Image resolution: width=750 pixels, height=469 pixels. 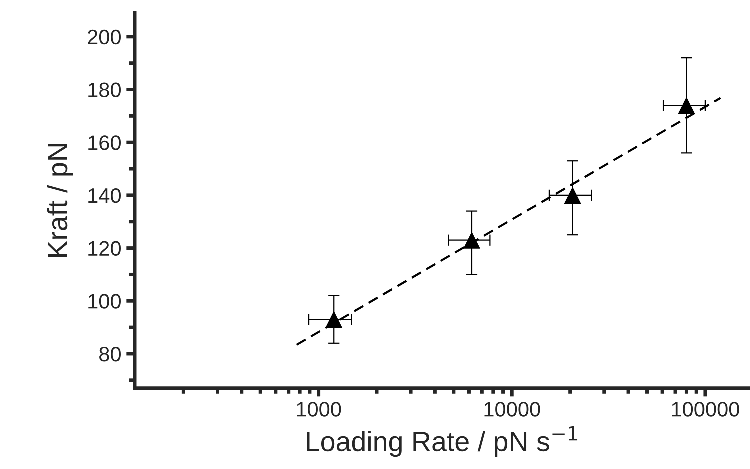 What do you see at coordinates (104, 143) in the screenshot?
I see `y-tick-label: 160` at bounding box center [104, 143].